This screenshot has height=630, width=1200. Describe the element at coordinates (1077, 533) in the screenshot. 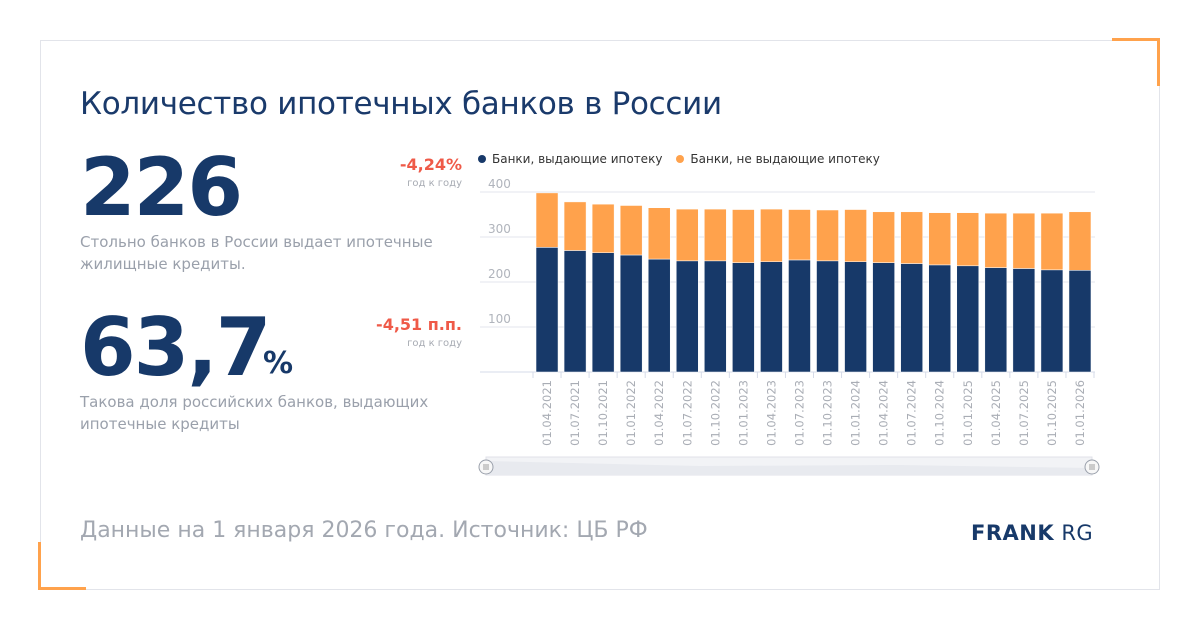

I see `logo-light: RG` at that location.